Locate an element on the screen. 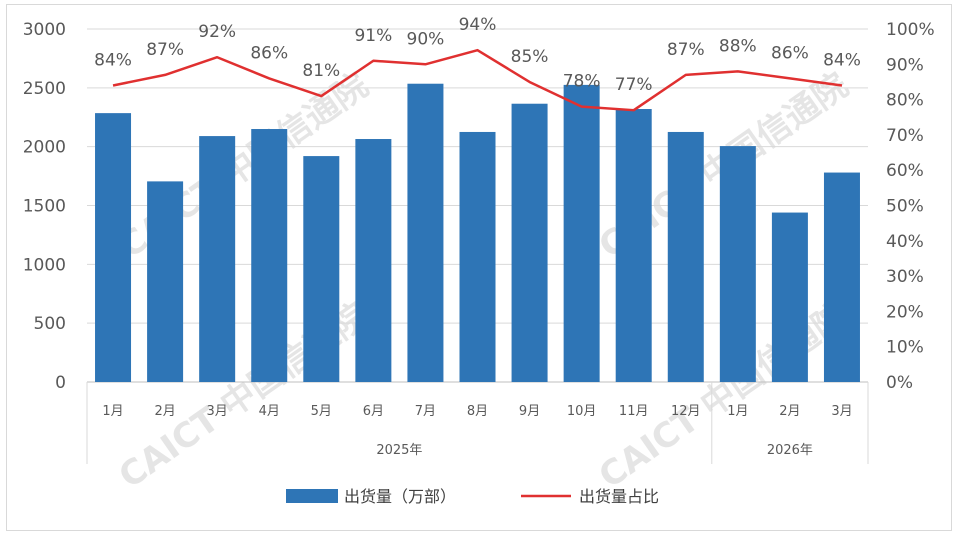 The image size is (960, 537). right-tick-label: 20% is located at coordinates (905, 312).